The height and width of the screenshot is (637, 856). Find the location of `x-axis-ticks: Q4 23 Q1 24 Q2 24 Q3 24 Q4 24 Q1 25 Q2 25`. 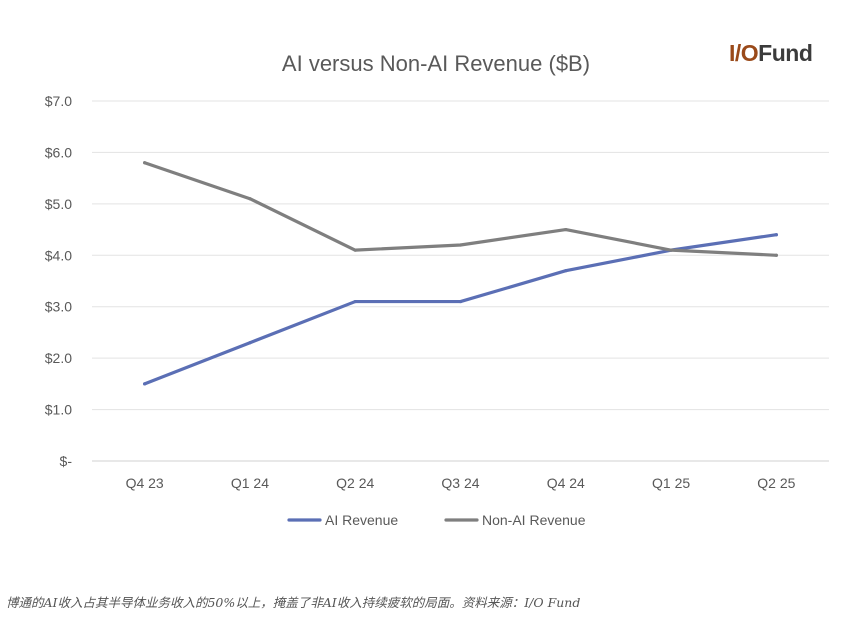

x-axis-ticks: Q4 23 Q1 24 Q2 24 Q3 24 Q4 24 Q1 25 Q2 25 is located at coordinates (461, 483).